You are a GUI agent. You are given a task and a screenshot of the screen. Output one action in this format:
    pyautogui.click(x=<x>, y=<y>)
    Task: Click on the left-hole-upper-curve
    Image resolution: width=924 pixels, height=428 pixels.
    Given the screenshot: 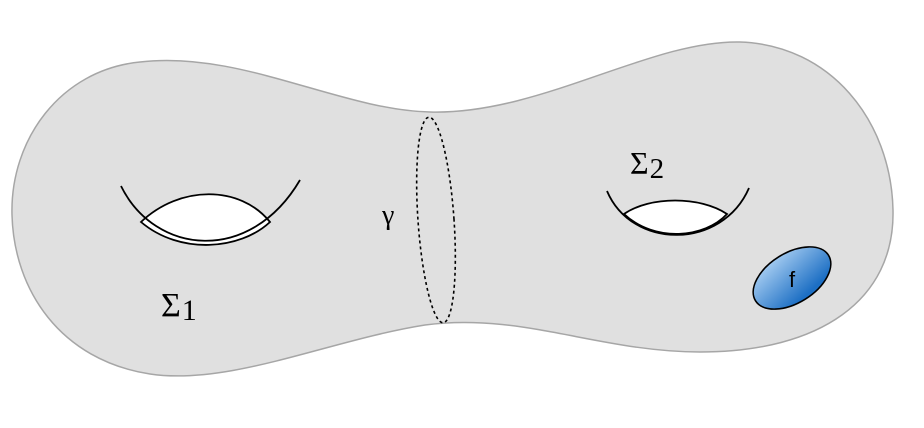 What is the action you would take?
    pyautogui.click(x=210, y=210)
    